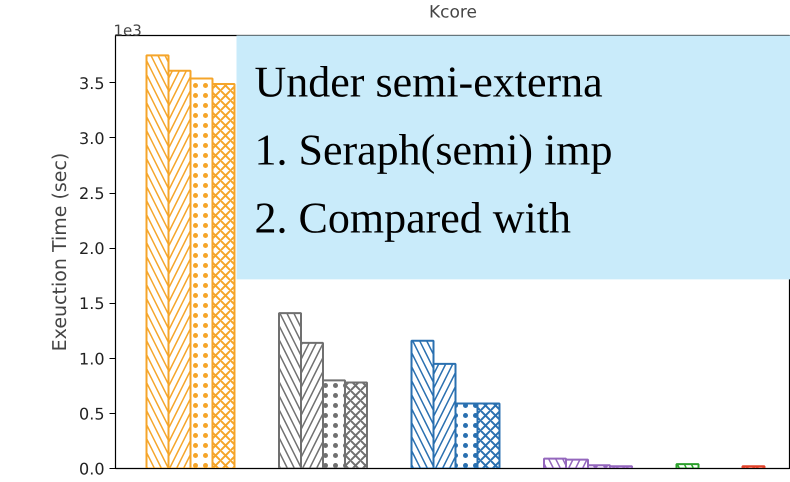  I want to click on annotation: Under semi-externa, so click(428, 82).